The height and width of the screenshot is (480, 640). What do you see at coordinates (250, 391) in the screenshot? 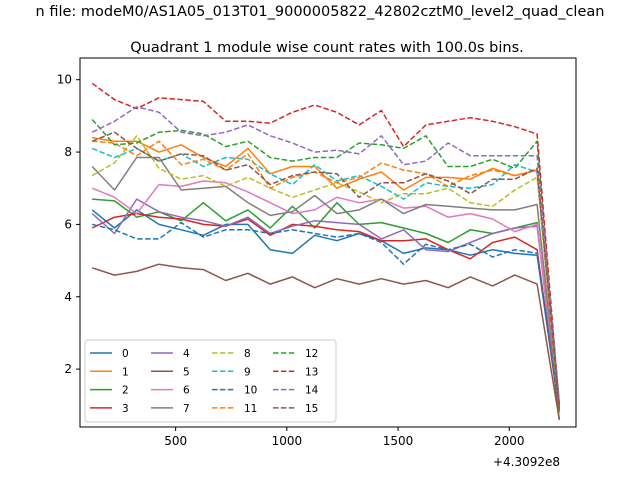
I see `legend-label-10: 10` at bounding box center [250, 391].